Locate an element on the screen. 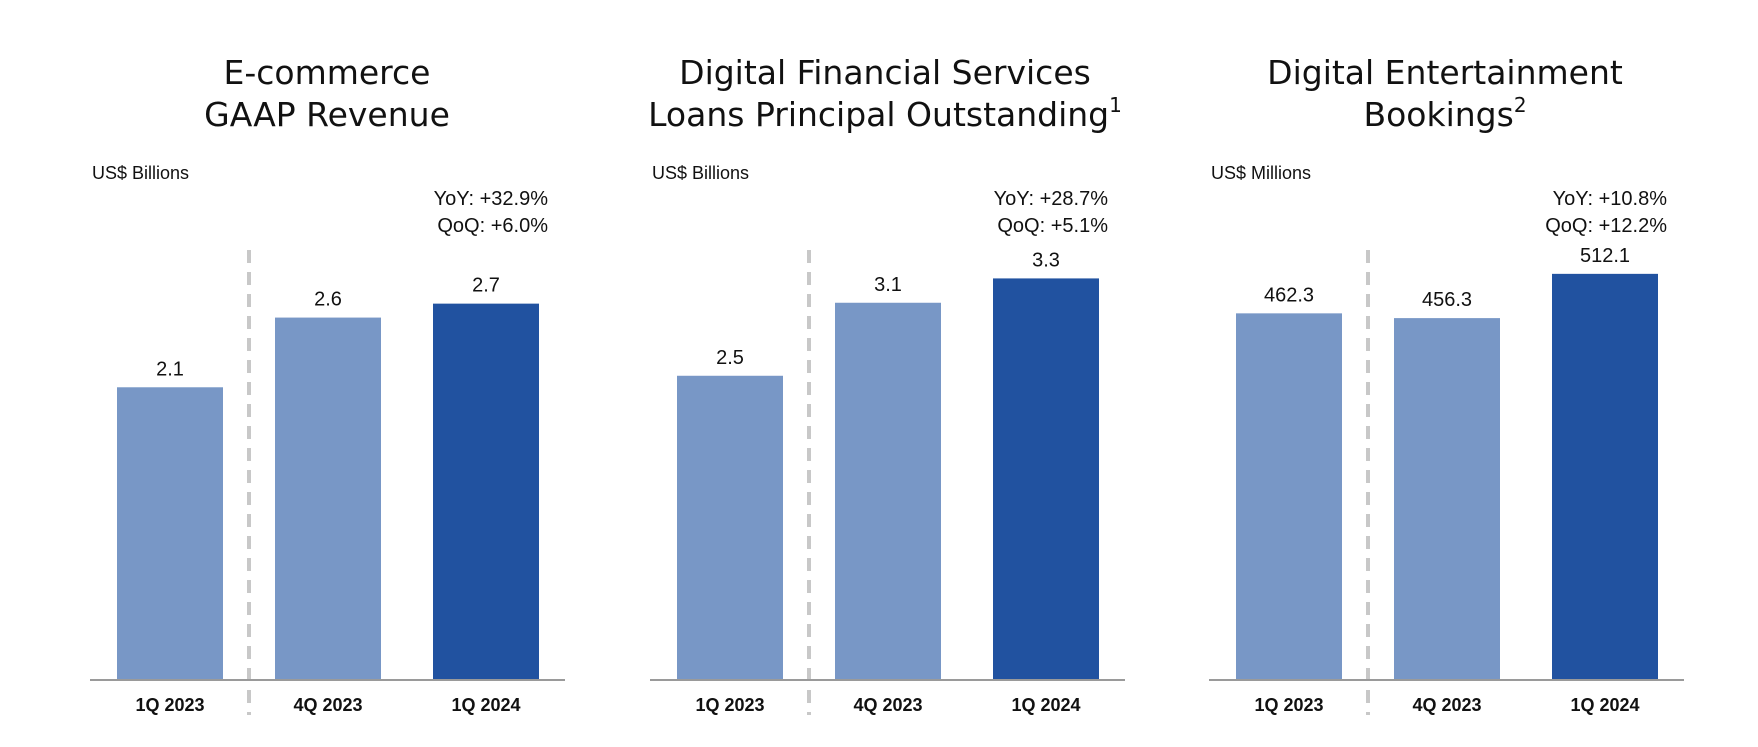 This screenshot has width=1758, height=747. value-label: 2.1 is located at coordinates (170, 369).